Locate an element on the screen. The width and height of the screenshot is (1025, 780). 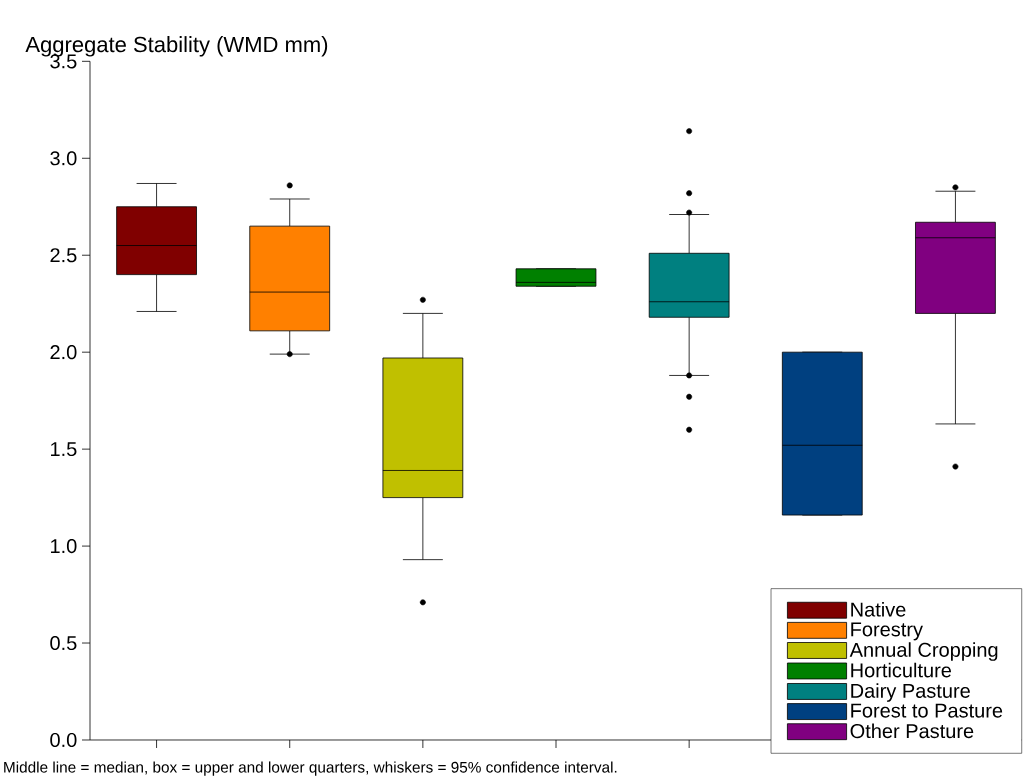
legend-label: Native is located at coordinates (878, 609).